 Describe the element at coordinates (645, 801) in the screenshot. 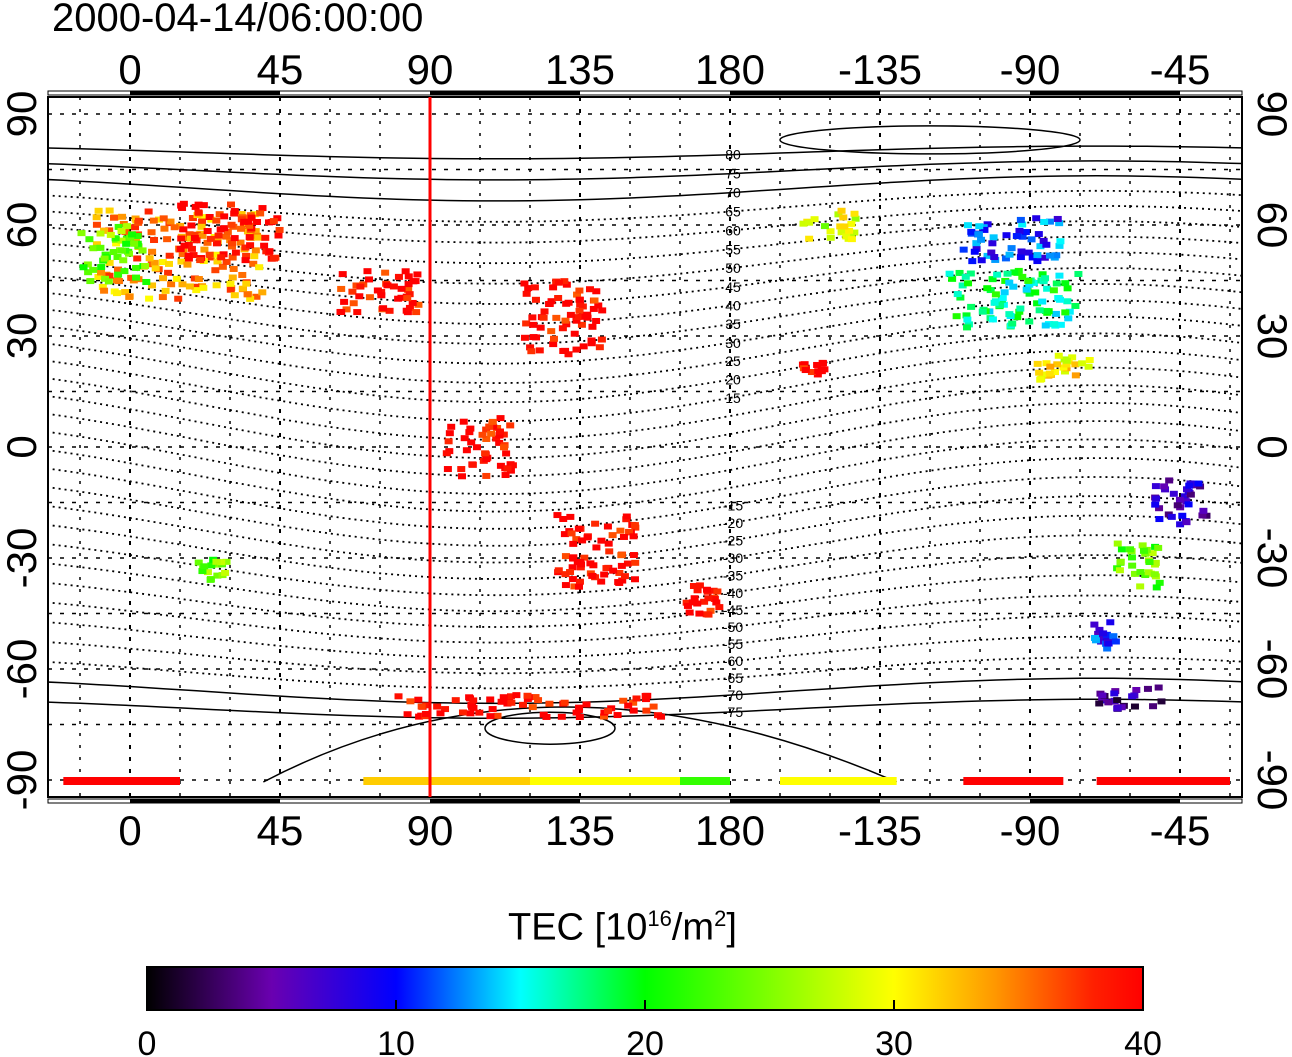

I see `frame-bottom-bar` at that location.